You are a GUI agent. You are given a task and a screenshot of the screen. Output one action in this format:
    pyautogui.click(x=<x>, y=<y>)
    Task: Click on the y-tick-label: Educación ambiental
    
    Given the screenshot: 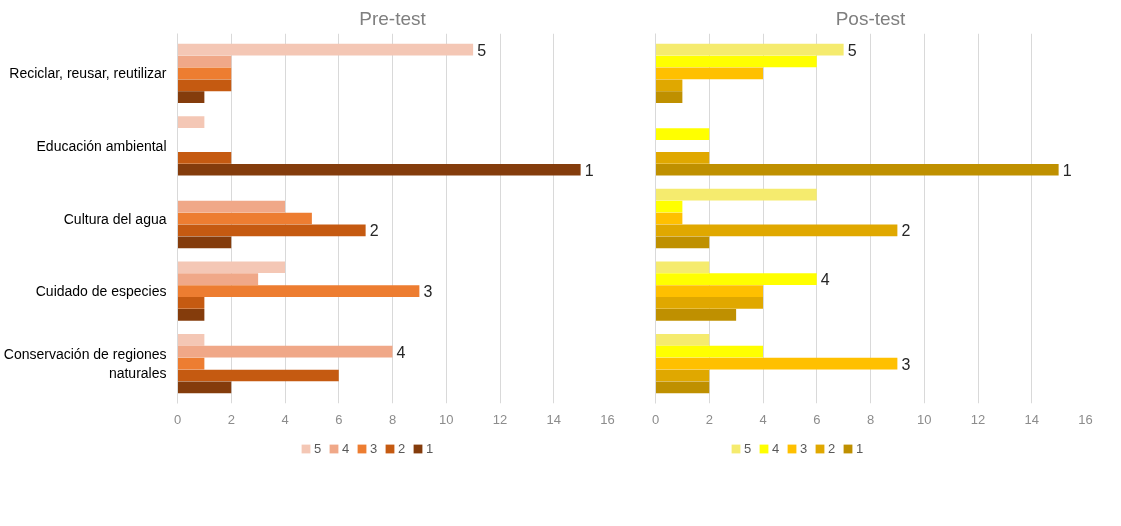 What is the action you would take?
    pyautogui.click(x=101, y=145)
    